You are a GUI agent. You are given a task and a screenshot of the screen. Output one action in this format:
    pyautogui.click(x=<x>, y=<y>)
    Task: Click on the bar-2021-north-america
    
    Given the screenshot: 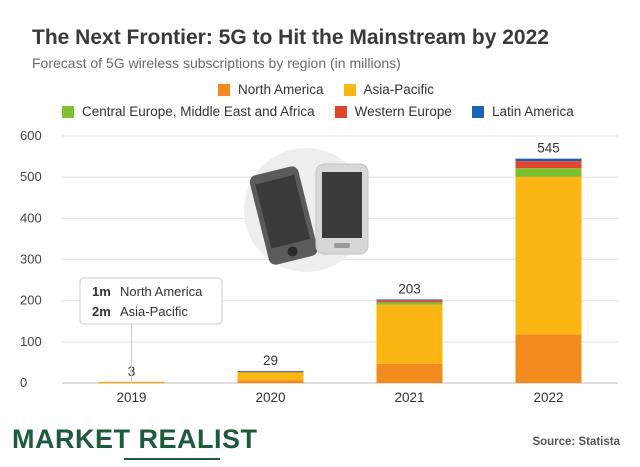 What is the action you would take?
    pyautogui.click(x=409, y=373)
    